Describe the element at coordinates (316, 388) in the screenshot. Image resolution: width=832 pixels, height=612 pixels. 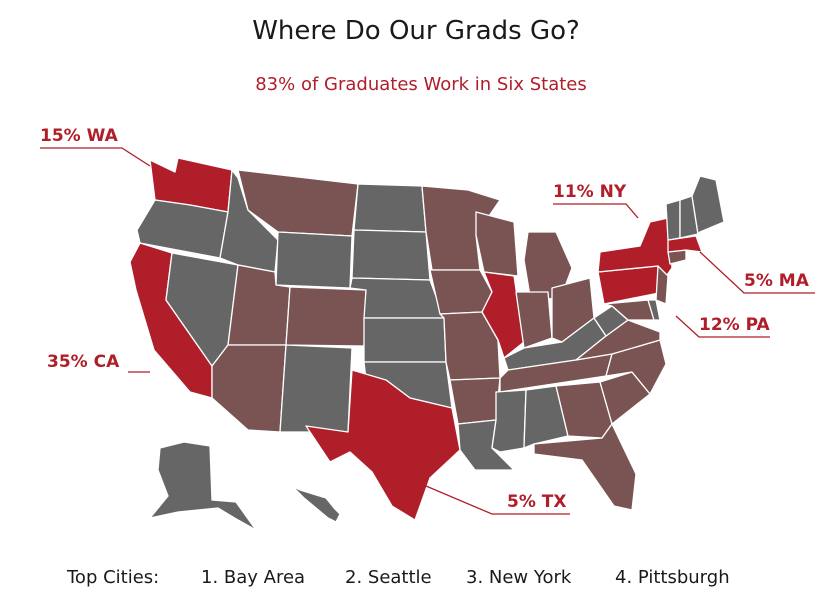
I see `state-nm` at that location.